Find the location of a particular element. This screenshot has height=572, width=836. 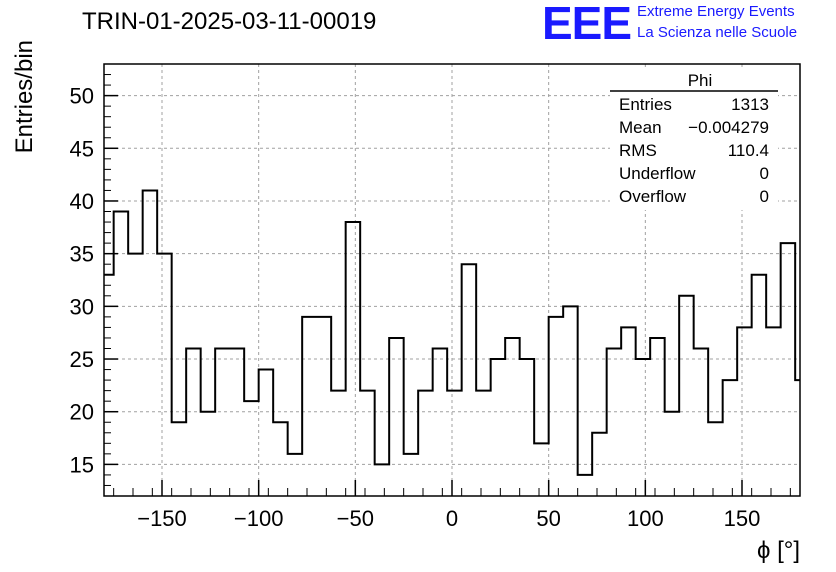

logo-subtitle-line2: La Scienza nelle Scuole is located at coordinates (717, 32).